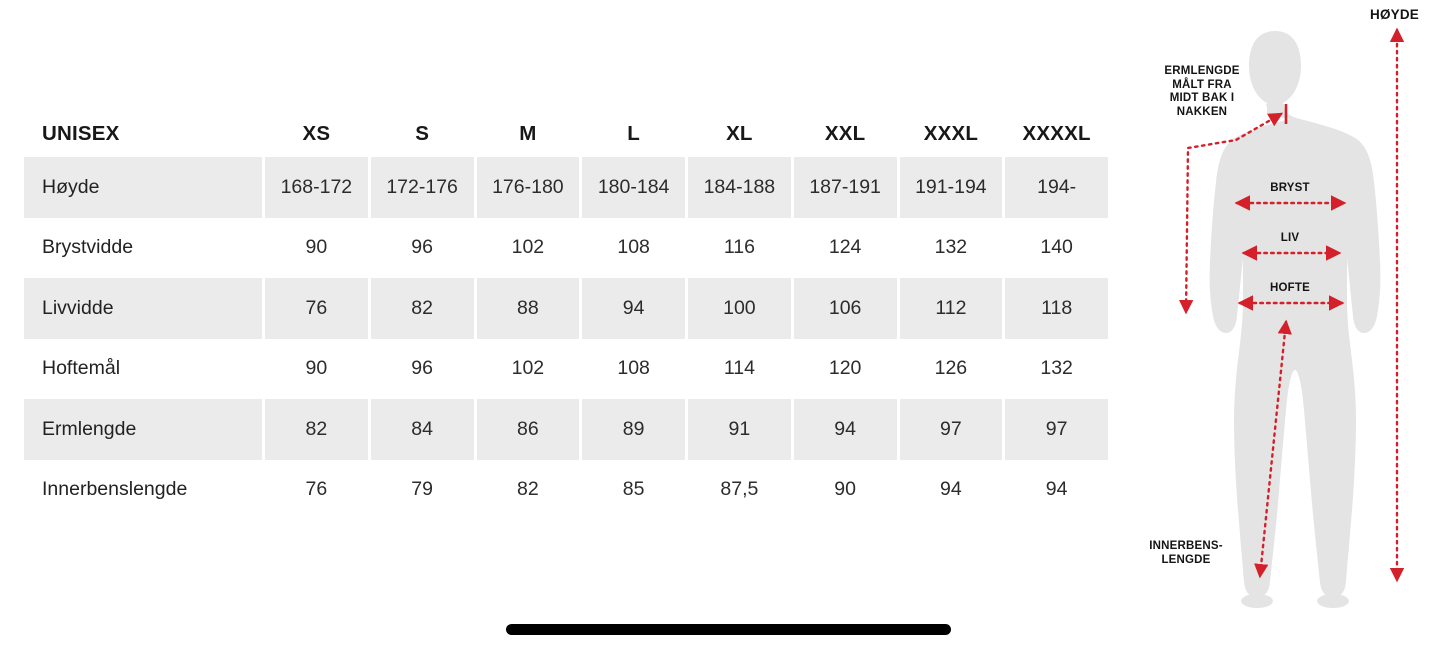 The image size is (1445, 653). Describe the element at coordinates (528, 308) in the screenshot. I see `table-cell: 88` at that location.